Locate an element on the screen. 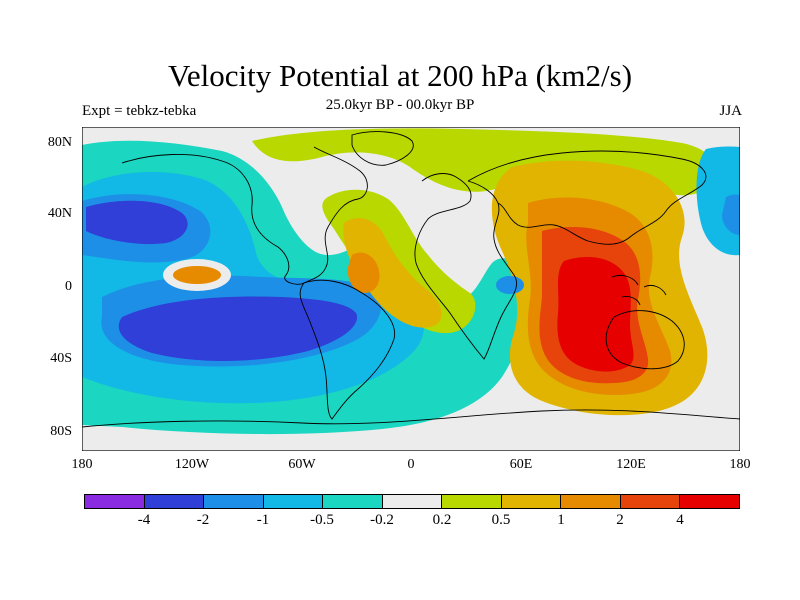 The image size is (800, 600). negative-field-pacific-core is located at coordinates (222, 280).